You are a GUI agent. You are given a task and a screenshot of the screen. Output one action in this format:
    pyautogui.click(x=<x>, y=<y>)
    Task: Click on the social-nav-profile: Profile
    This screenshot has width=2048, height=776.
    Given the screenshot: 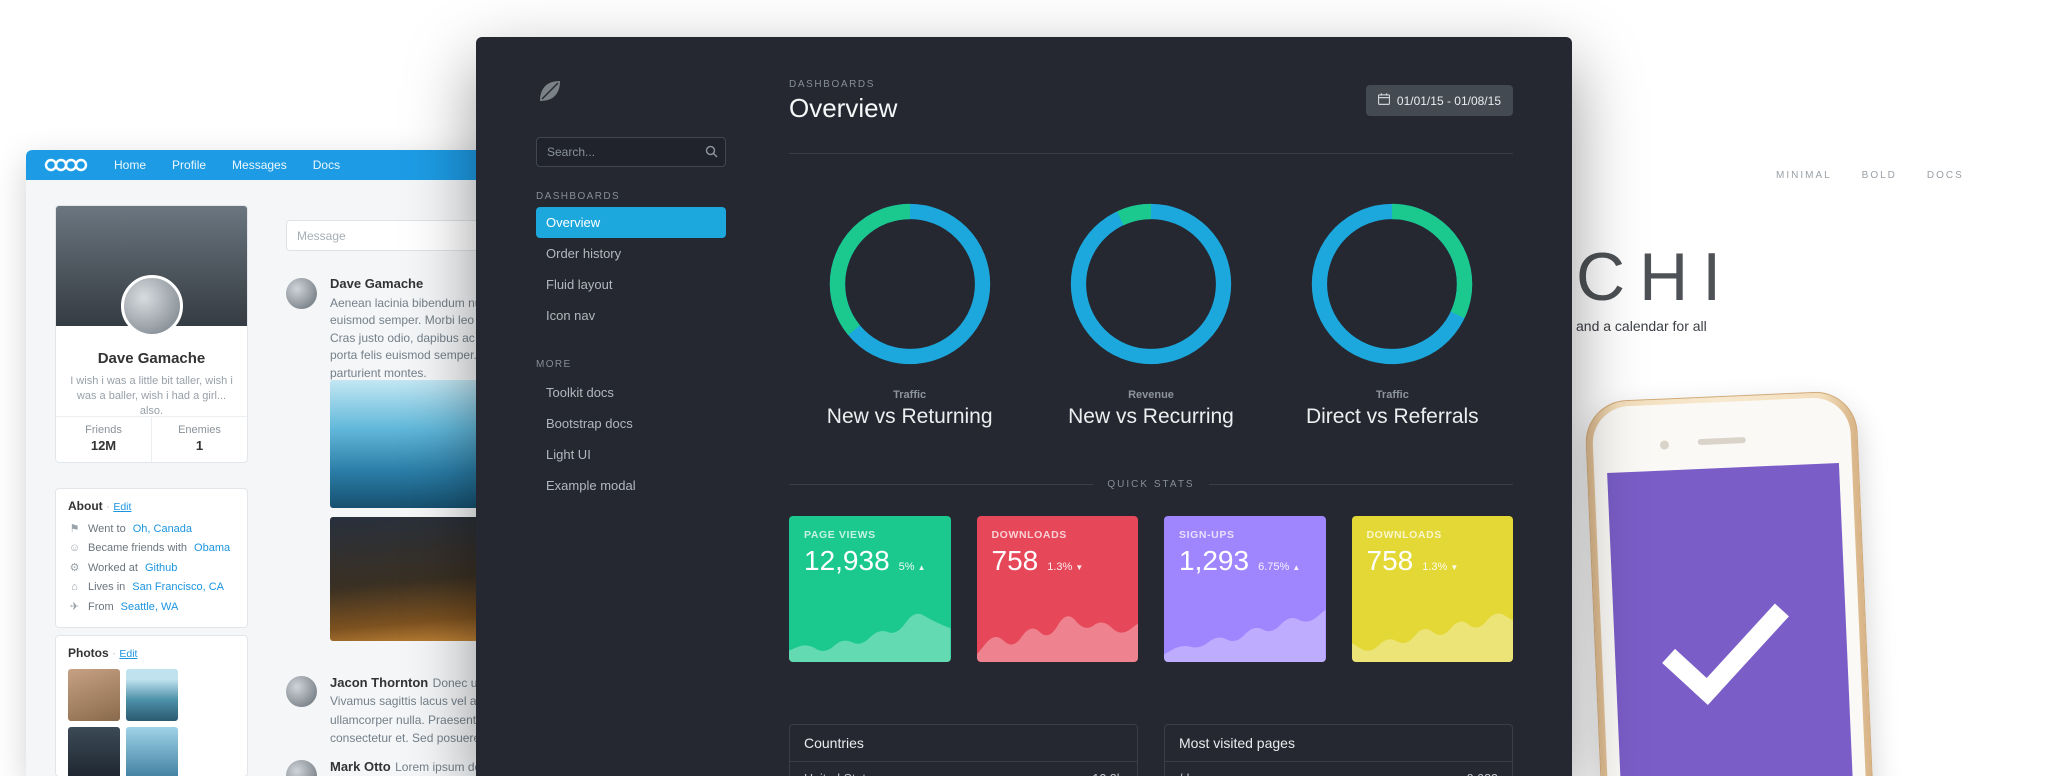 What is the action you would take?
    pyautogui.click(x=189, y=165)
    